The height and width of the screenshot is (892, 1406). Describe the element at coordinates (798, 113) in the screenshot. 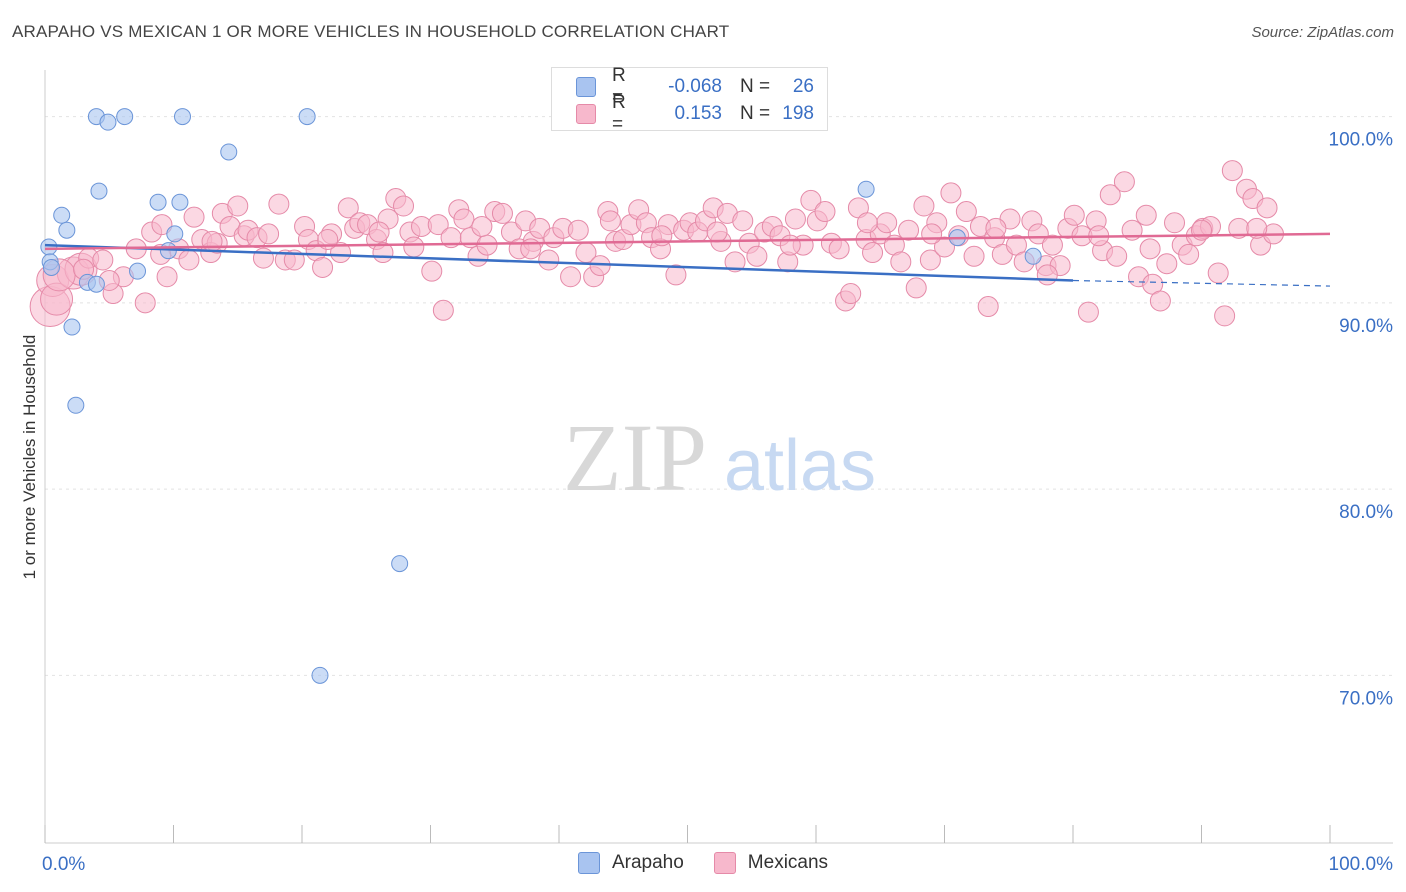

I see `n-value: 198` at that location.